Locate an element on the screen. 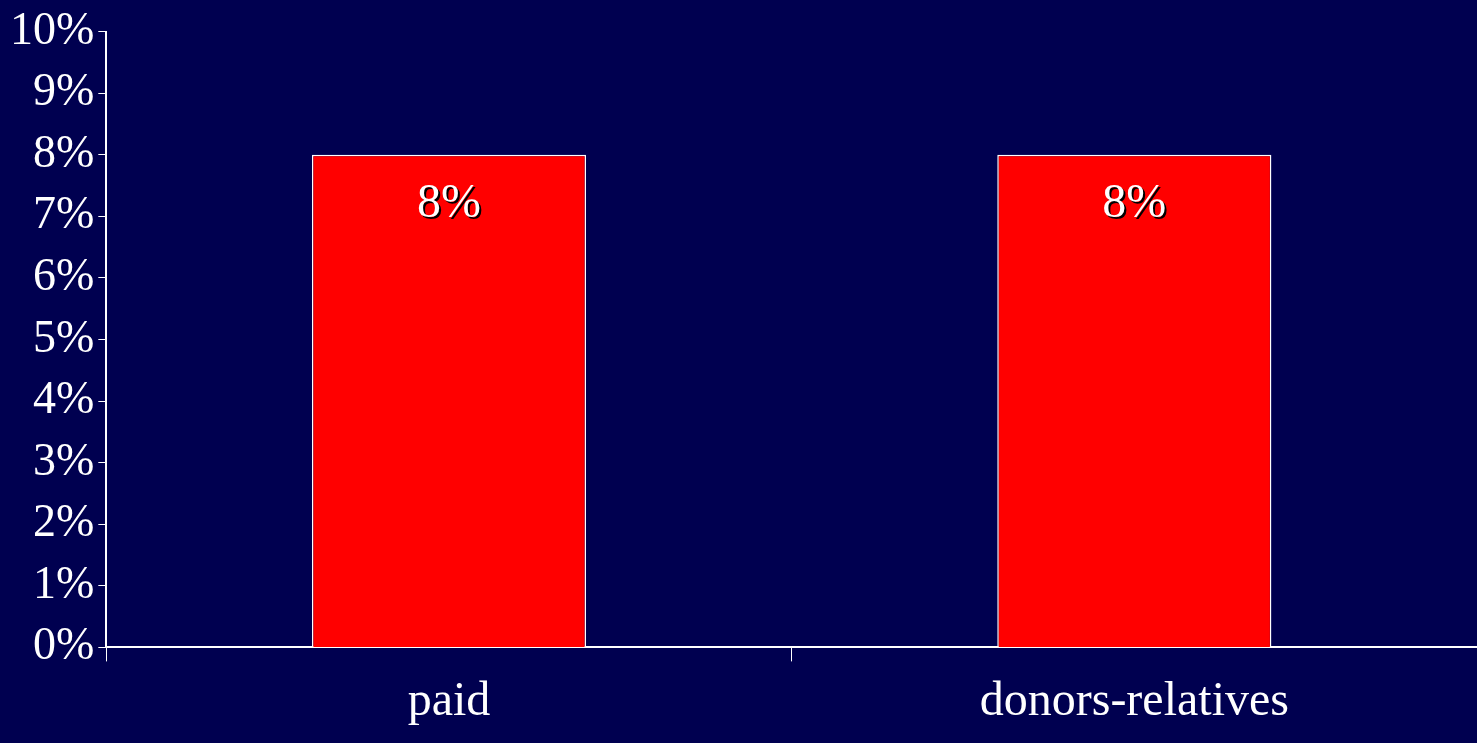 This screenshot has height=743, width=1477. x-tick-label: donors-relatives is located at coordinates (1134, 698).